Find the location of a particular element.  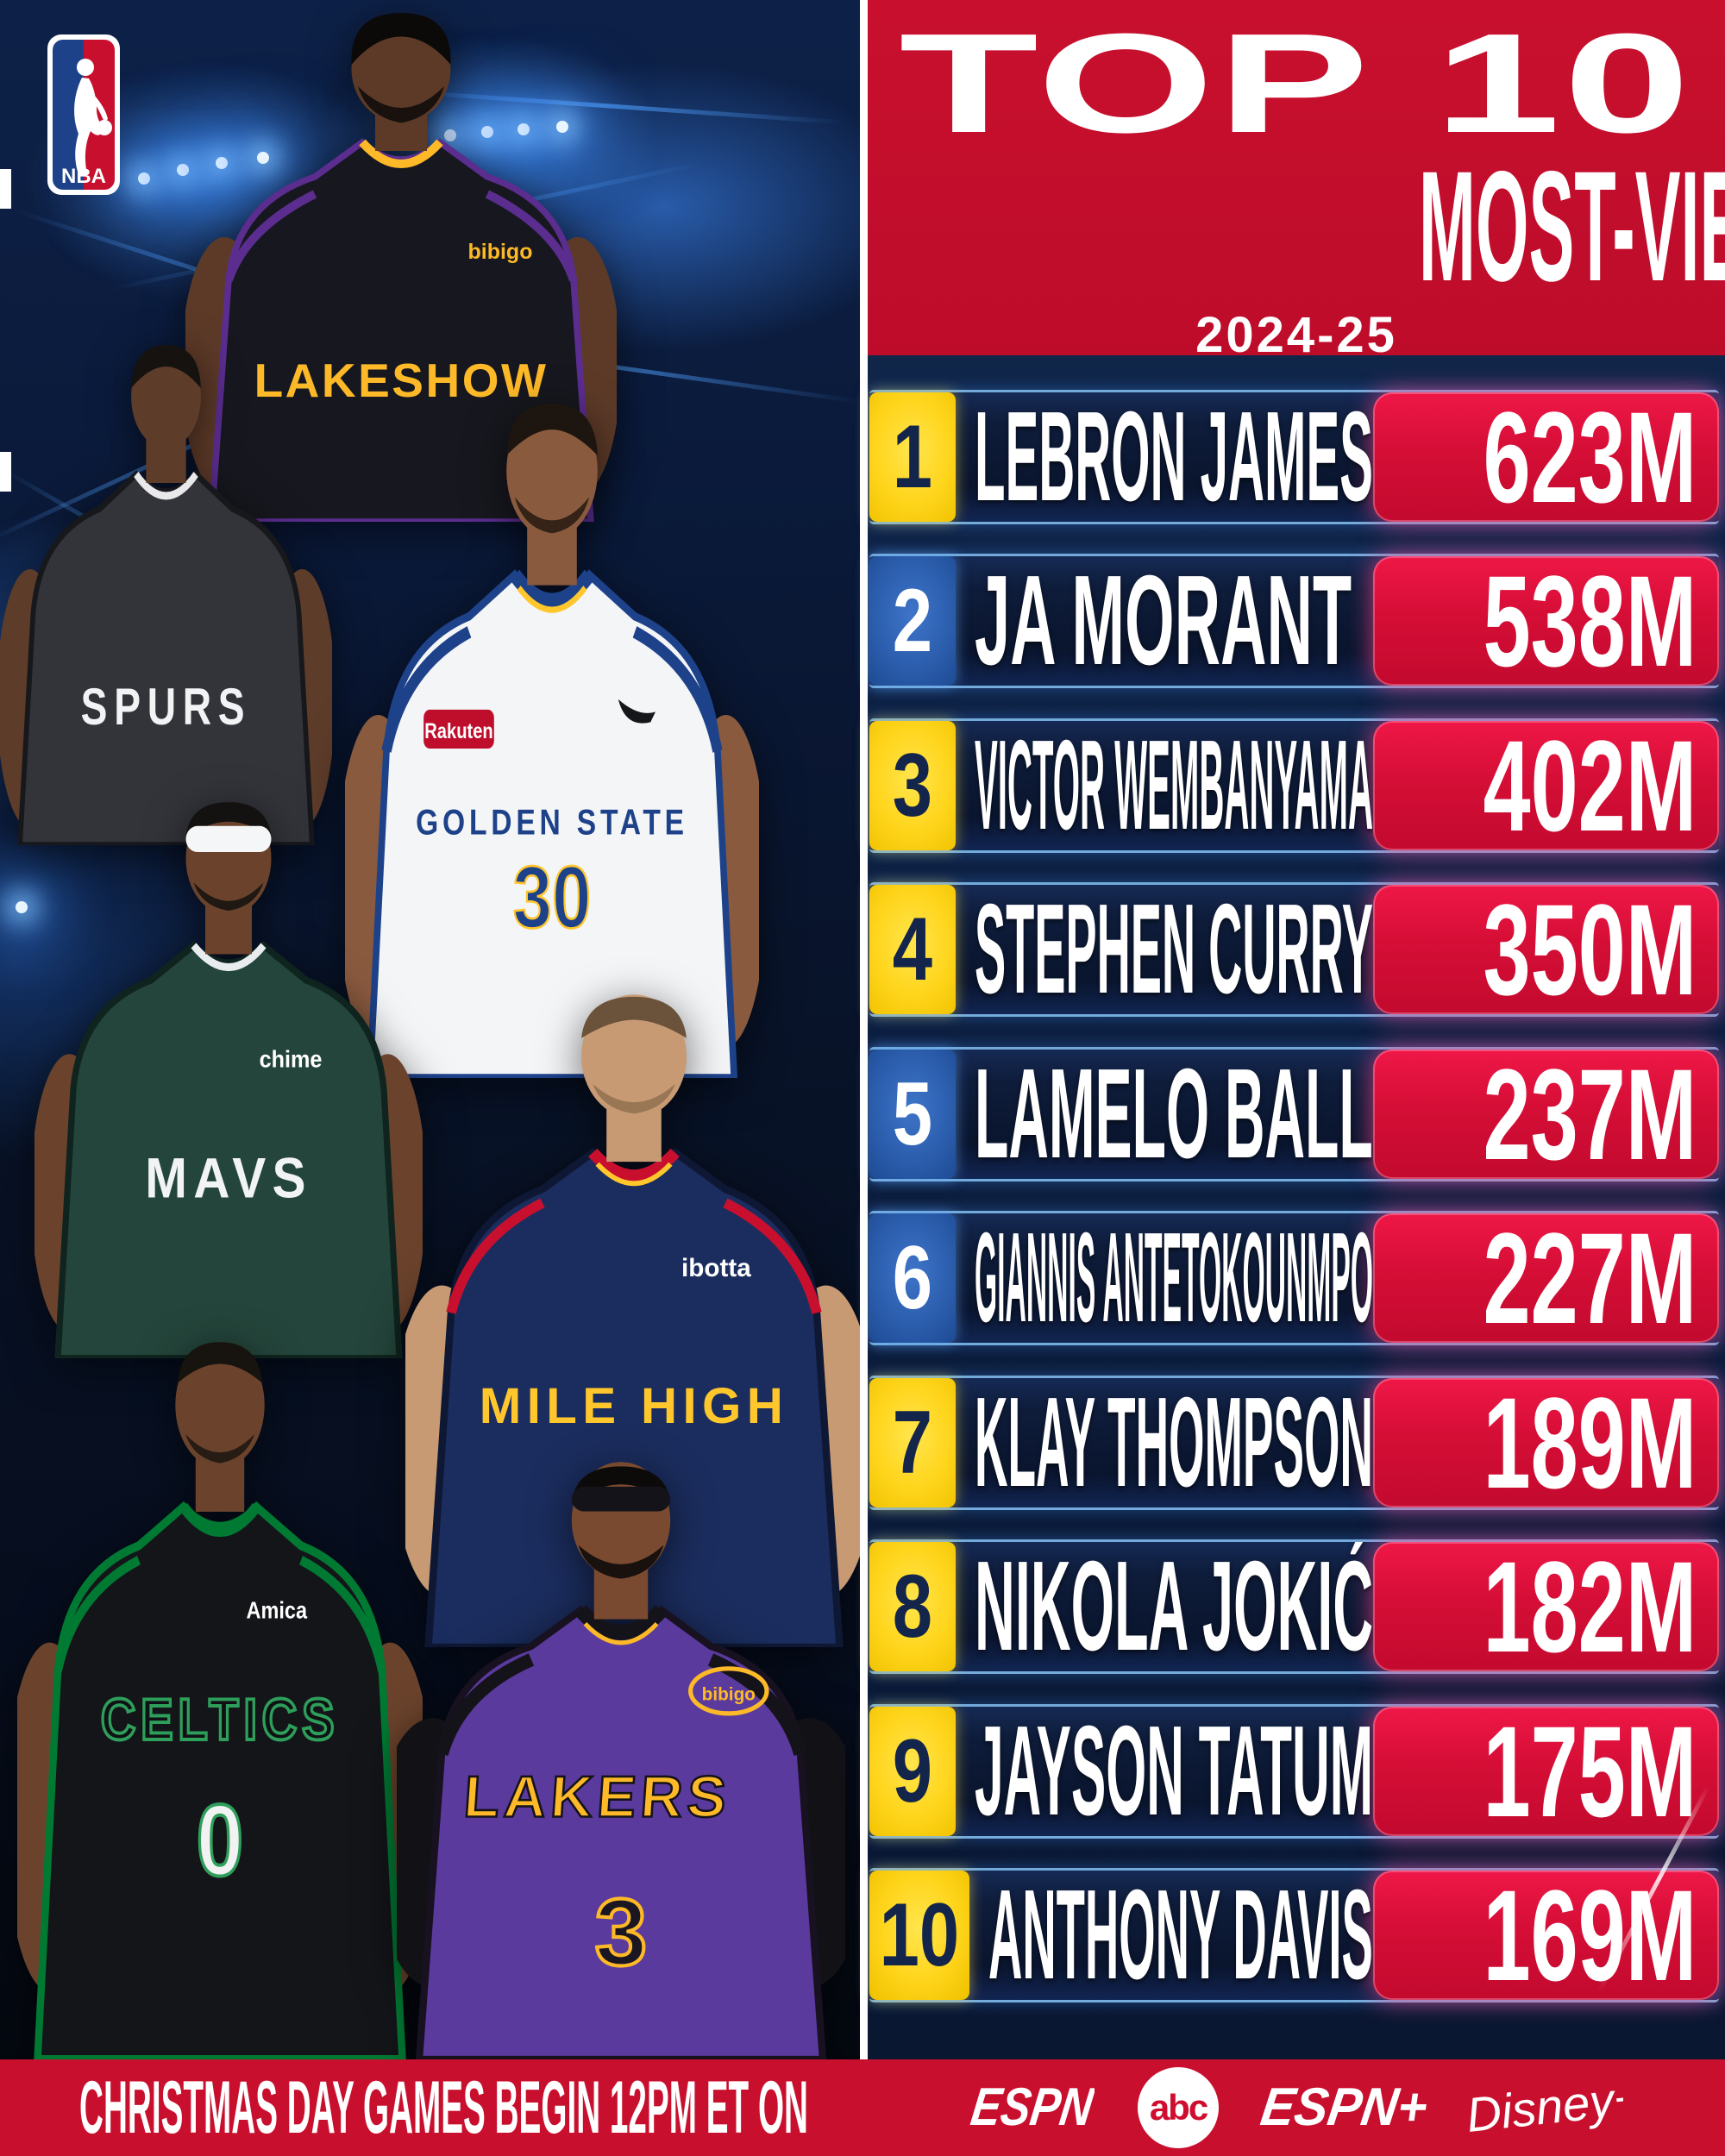

player-lebron-james: bibigo LAKESHOW is located at coordinates (401, 267).